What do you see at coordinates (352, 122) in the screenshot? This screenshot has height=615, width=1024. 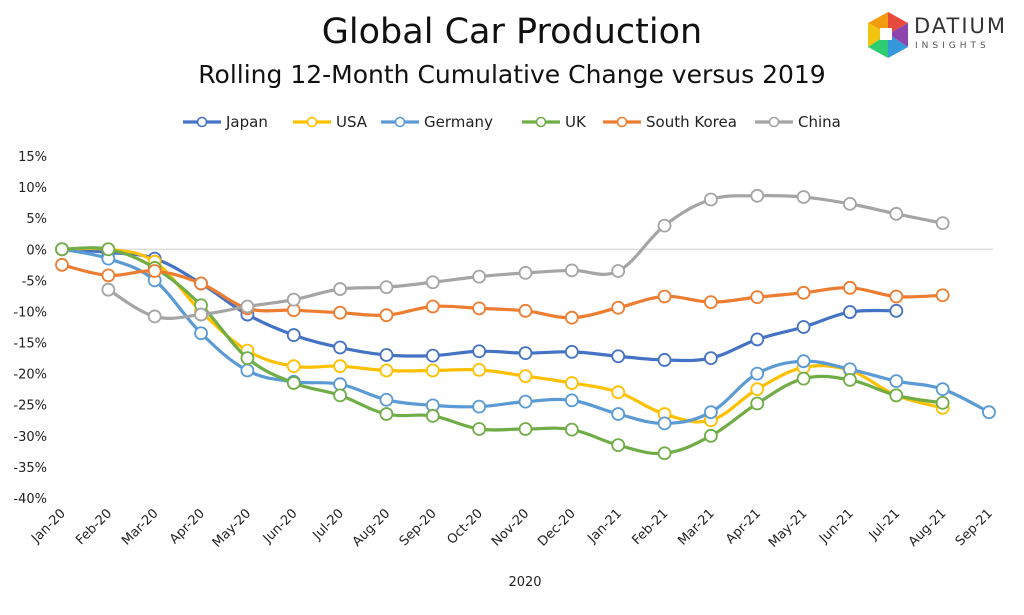 I see `legend-label: USA` at bounding box center [352, 122].